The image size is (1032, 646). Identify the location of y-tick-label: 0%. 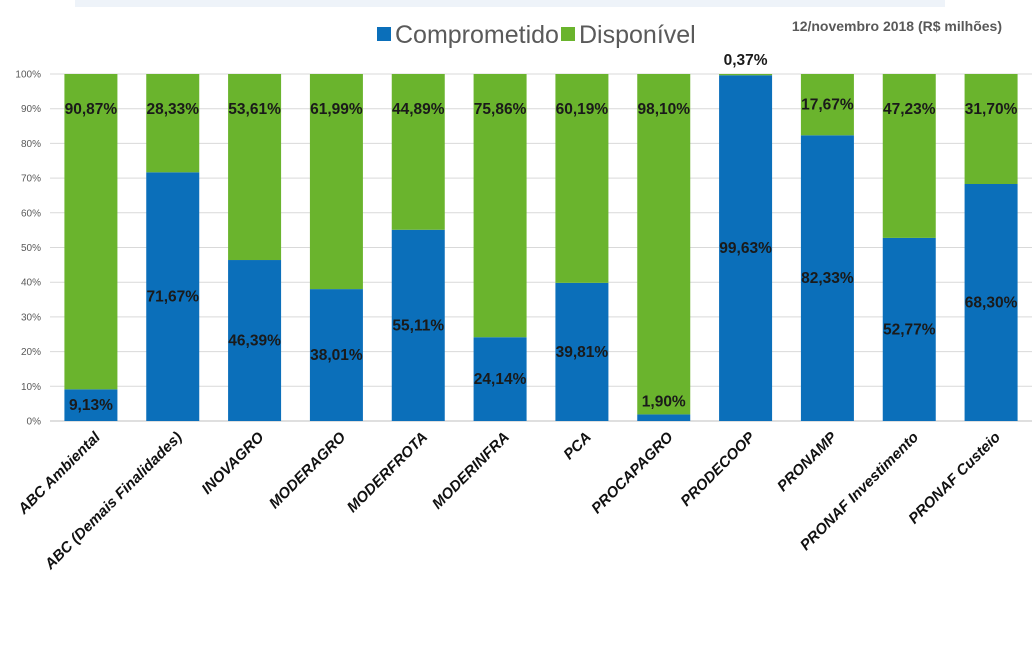
(34, 422).